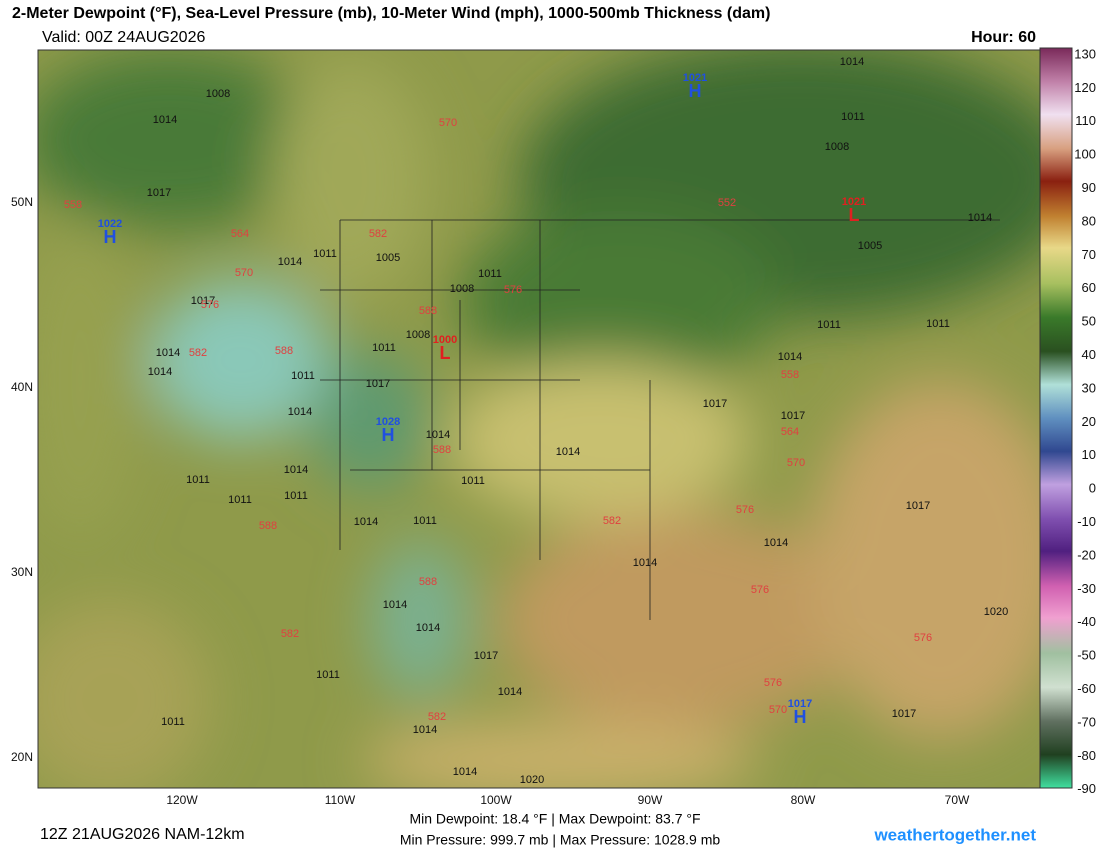 This screenshot has height=850, width=1100. I want to click on longitude-label: 100W, so click(496, 800).